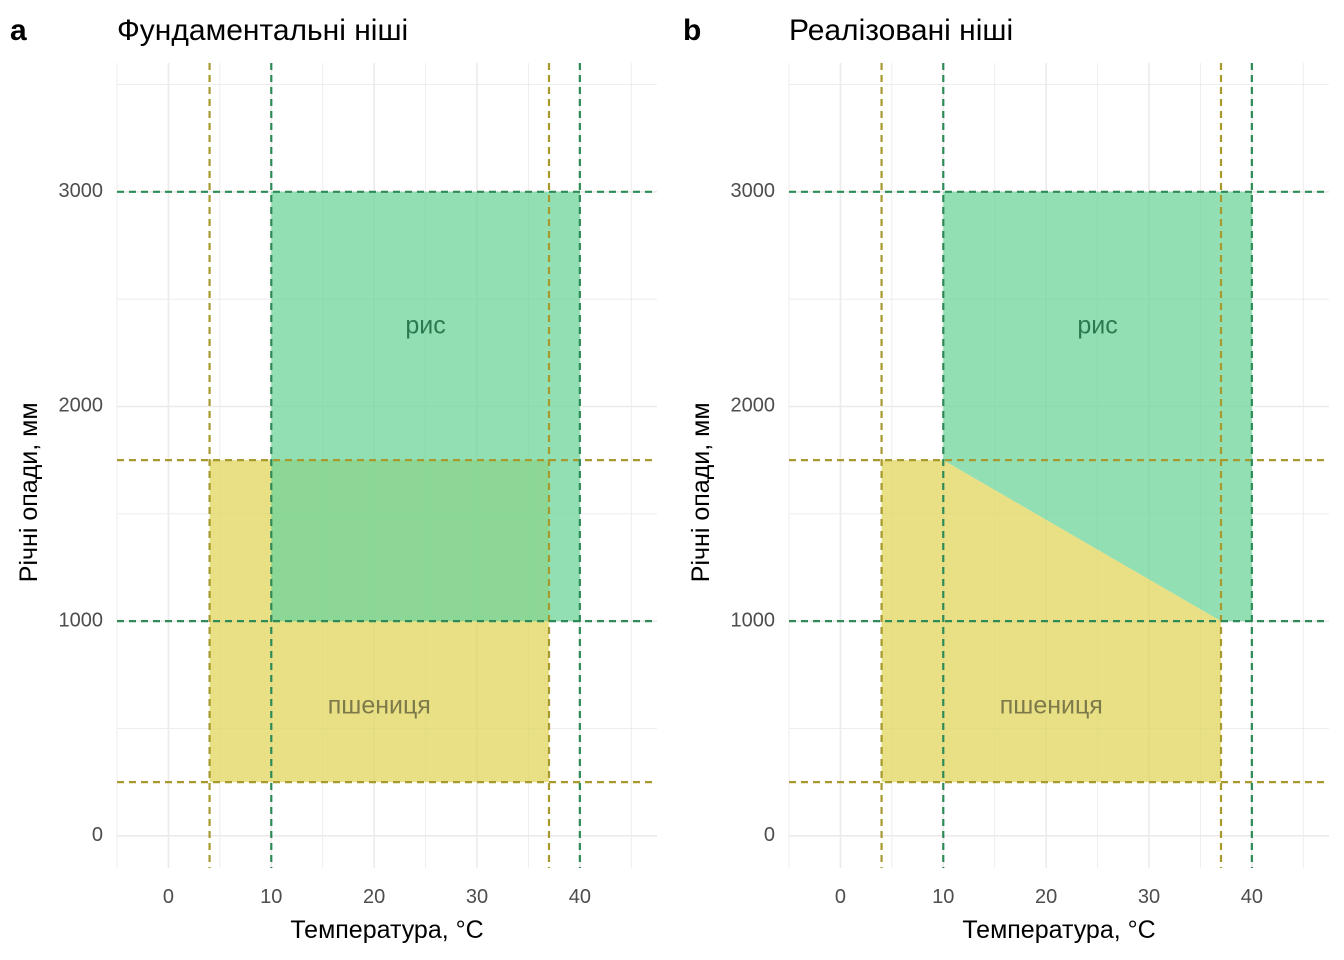  What do you see at coordinates (1051, 621) in the screenshot?
I see `wheat-niche-region` at bounding box center [1051, 621].